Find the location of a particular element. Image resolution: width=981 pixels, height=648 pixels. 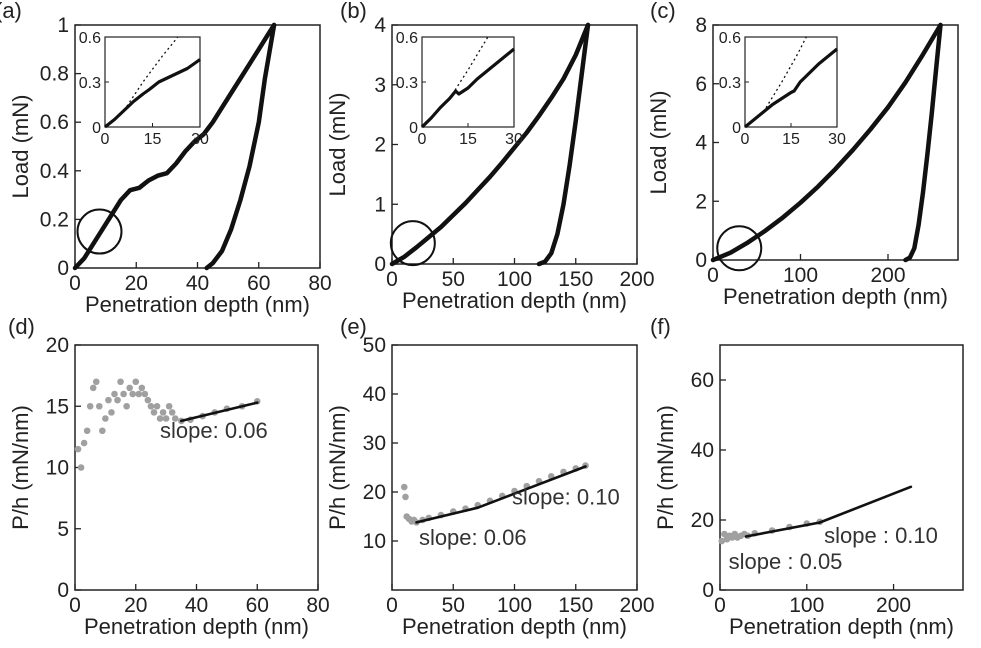

y-tick-label: 3 is located at coordinates (380, 85).